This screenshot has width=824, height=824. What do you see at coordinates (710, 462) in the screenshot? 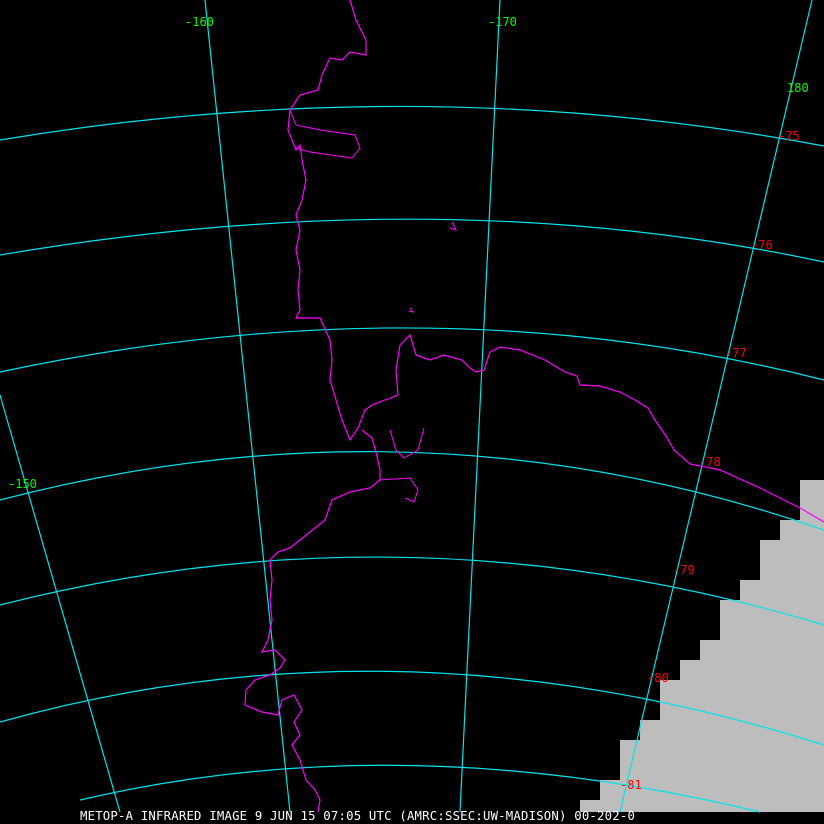
I see `latitude-label: -78` at bounding box center [710, 462].